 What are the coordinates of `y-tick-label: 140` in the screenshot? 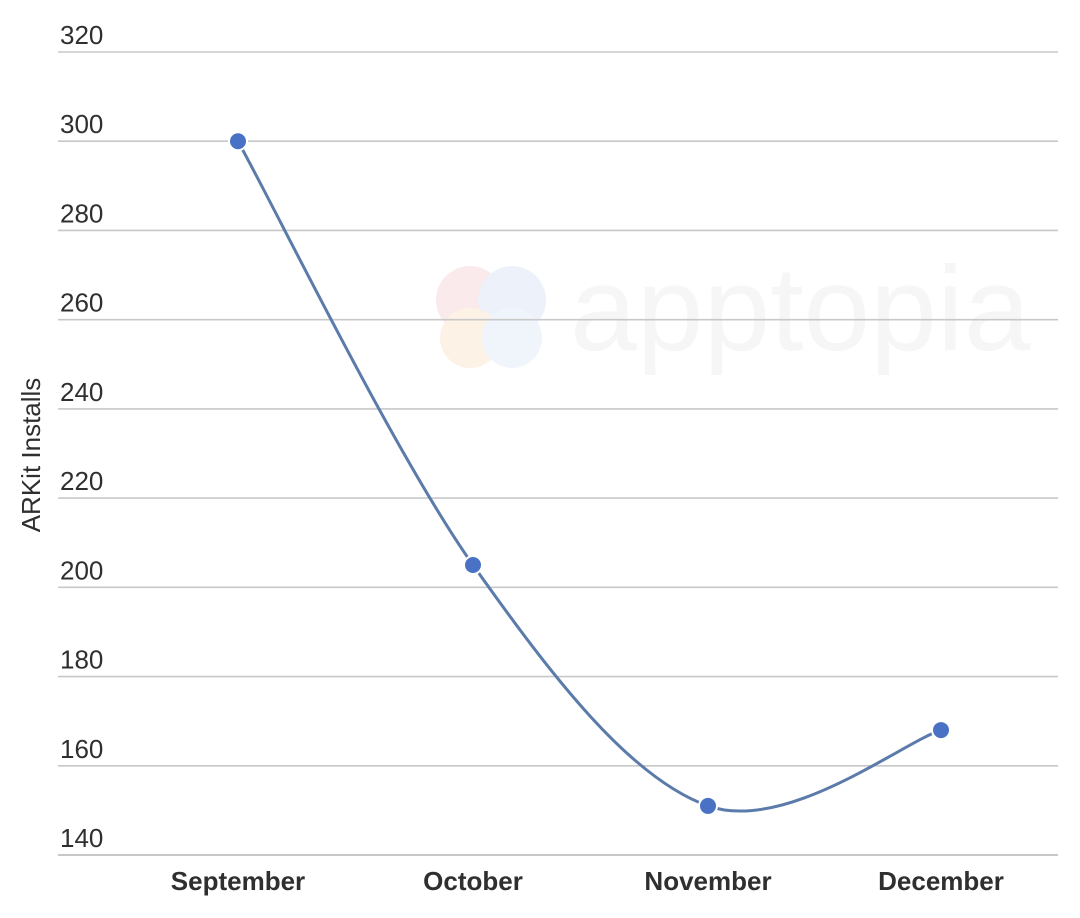 It's located at (81, 838).